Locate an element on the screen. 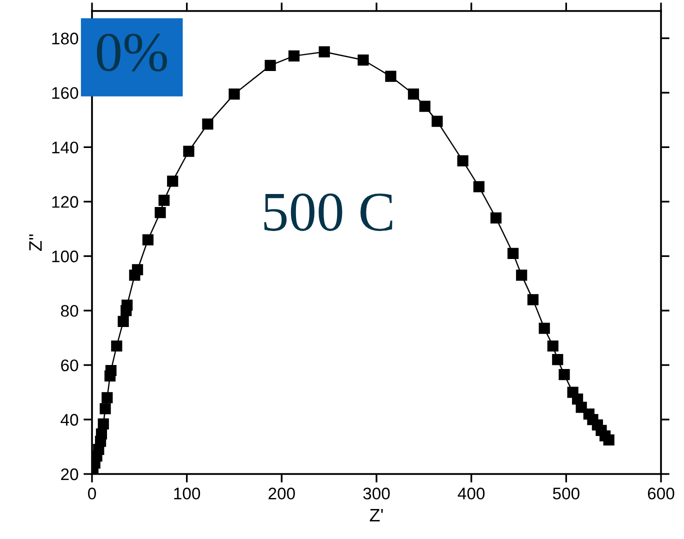 This screenshot has height=539, width=684. x-tick-label: 0 is located at coordinates (92, 494).